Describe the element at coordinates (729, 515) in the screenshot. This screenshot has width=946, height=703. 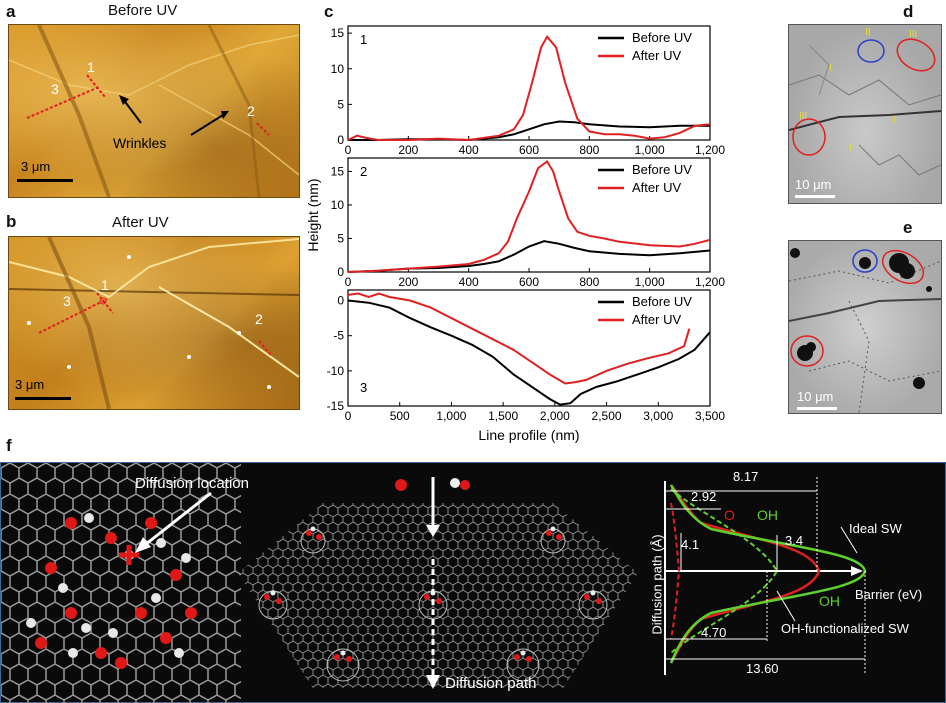
I see `o-label: O` at that location.